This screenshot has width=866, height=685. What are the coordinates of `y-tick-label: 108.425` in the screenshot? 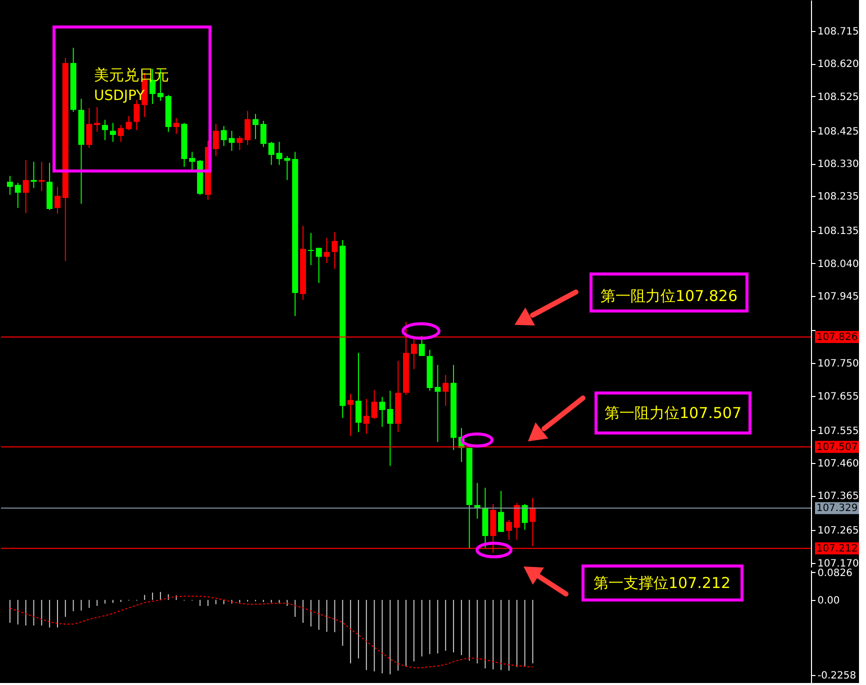 It's located at (838, 132).